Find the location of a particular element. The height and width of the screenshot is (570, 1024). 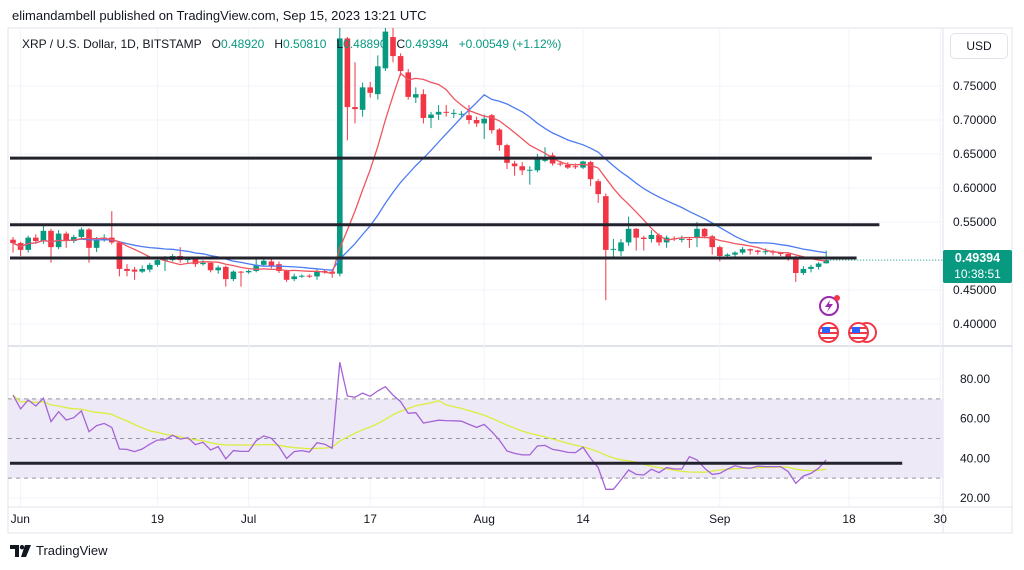

time-tick-label: Jul is located at coordinates (248, 519).